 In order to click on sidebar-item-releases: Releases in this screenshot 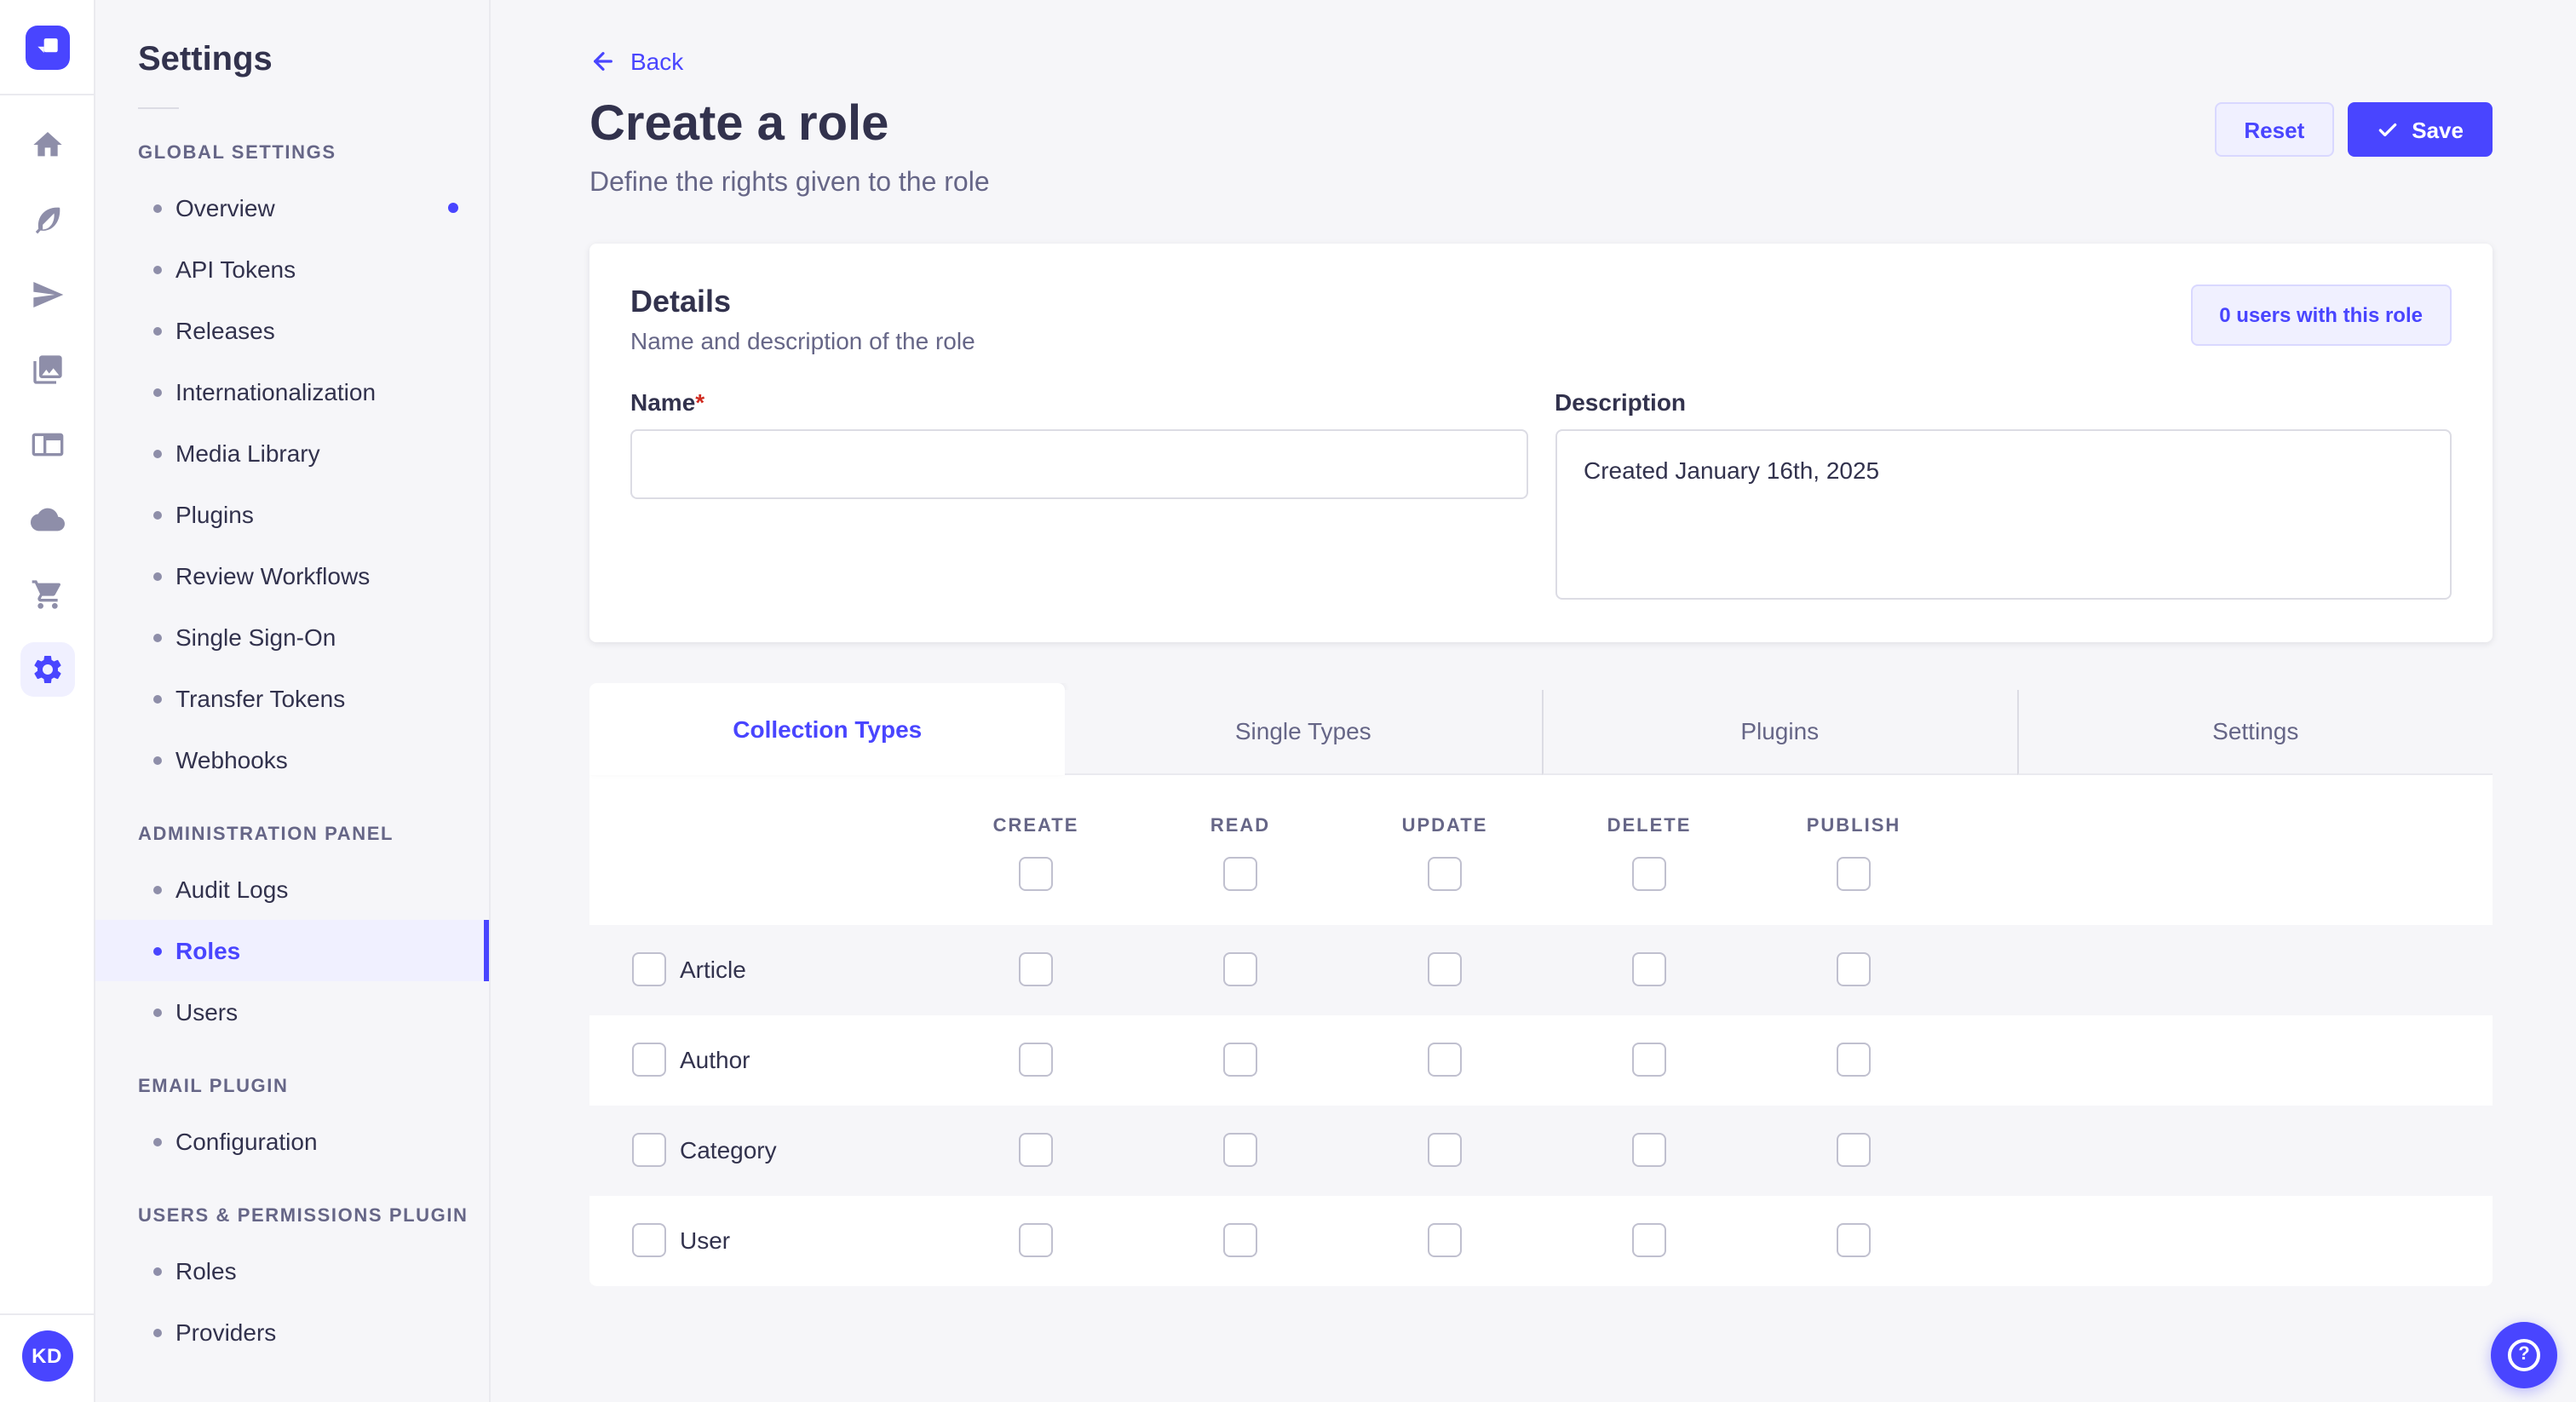, I will do `click(292, 330)`.